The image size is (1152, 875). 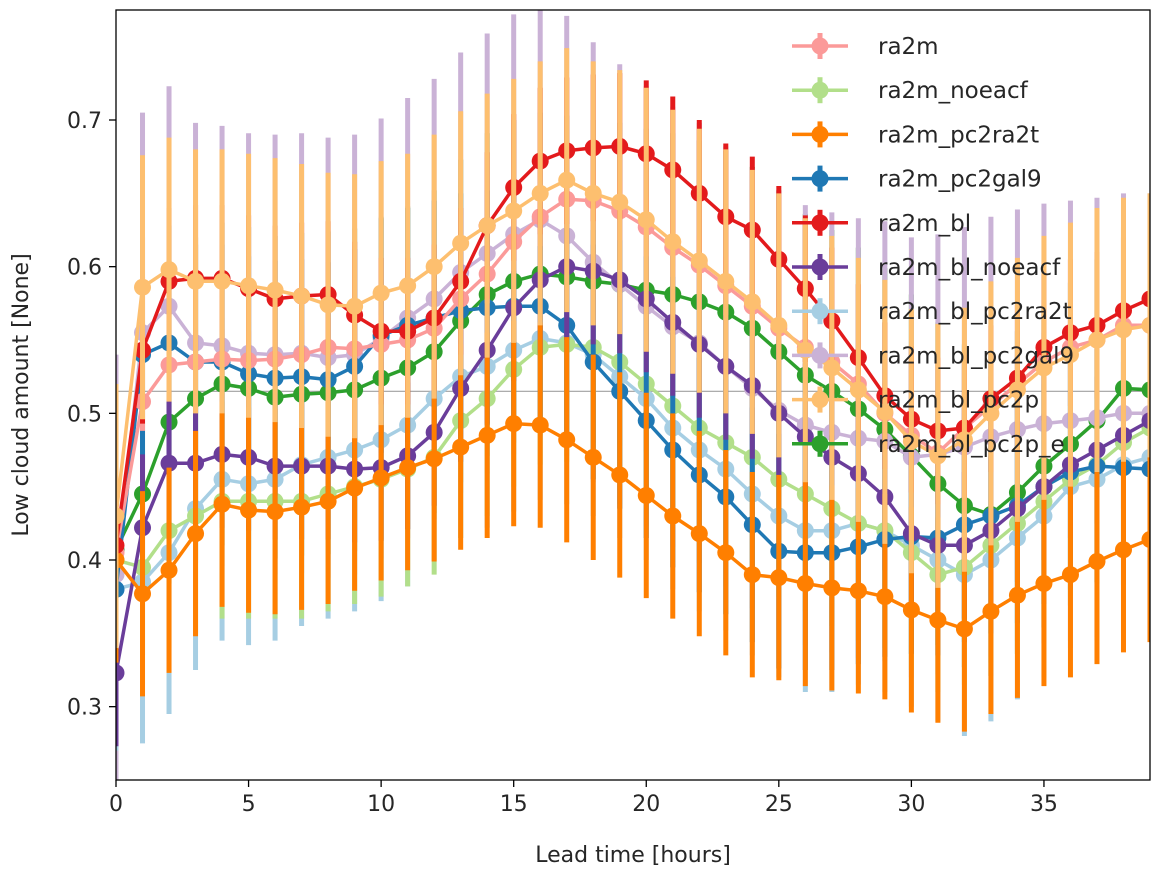 What do you see at coordinates (514, 804) in the screenshot?
I see `x-tick-label: 15` at bounding box center [514, 804].